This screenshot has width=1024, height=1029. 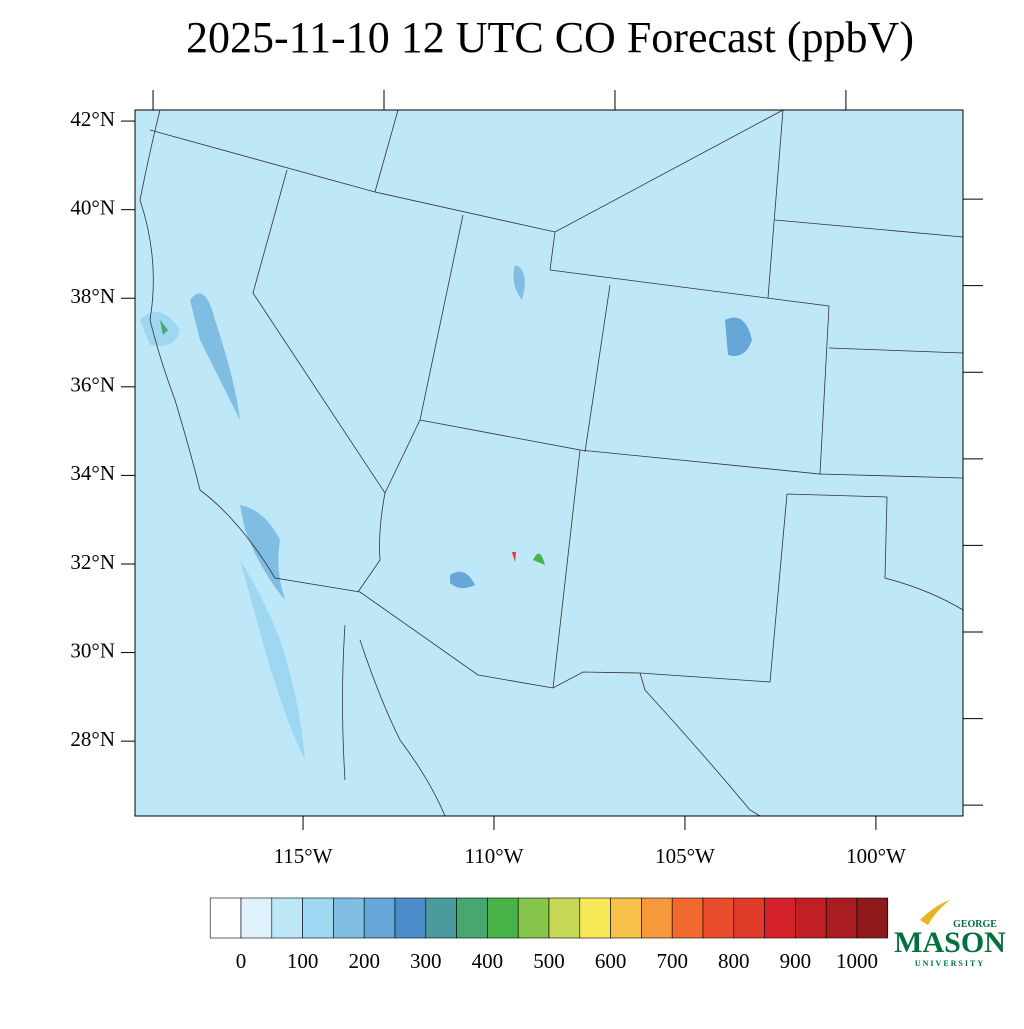 What do you see at coordinates (549, 961) in the screenshot?
I see `colorbar-label: 500` at bounding box center [549, 961].